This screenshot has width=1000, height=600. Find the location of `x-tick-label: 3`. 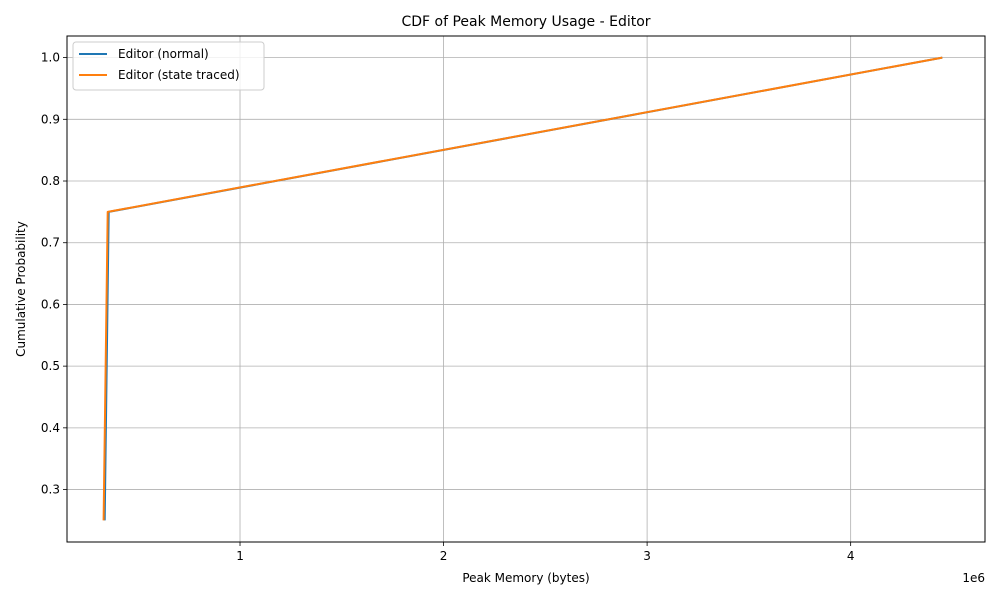

x-tick-label: 3 is located at coordinates (647, 556).